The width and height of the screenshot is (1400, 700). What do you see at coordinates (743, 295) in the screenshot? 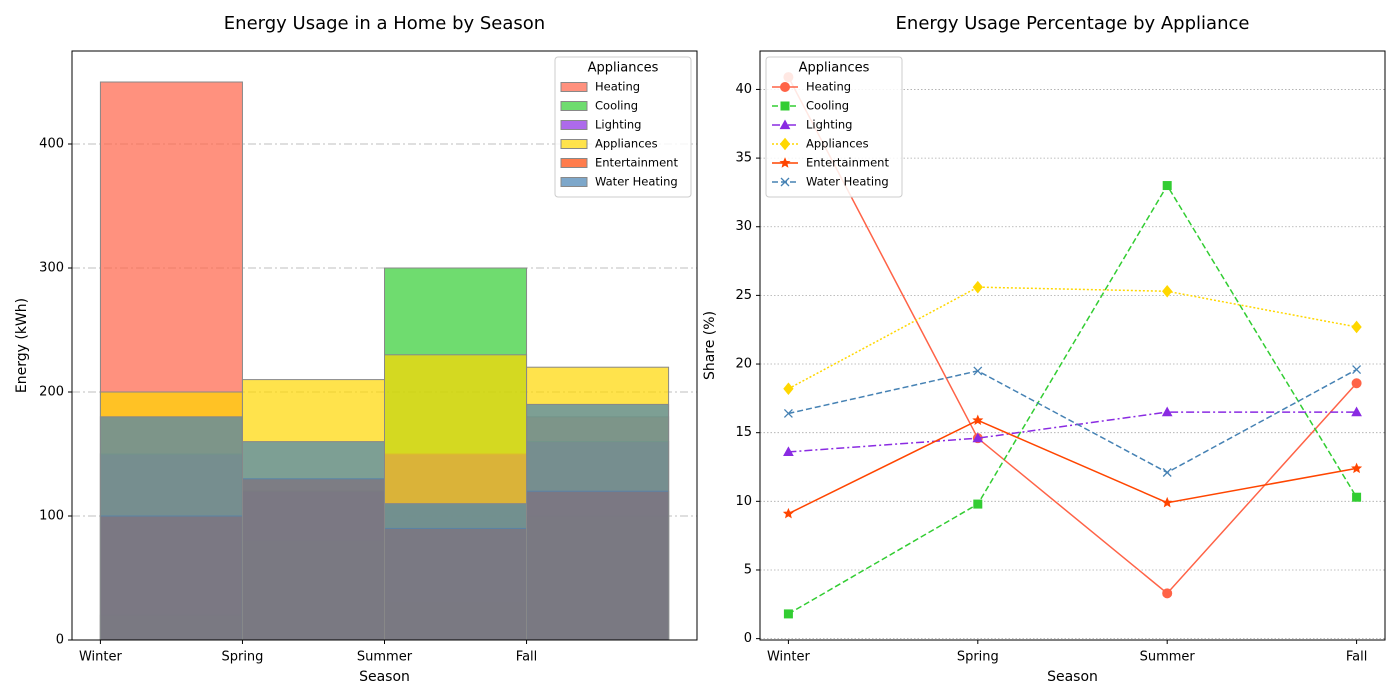
I see `y-tick-label: 25` at bounding box center [743, 295].